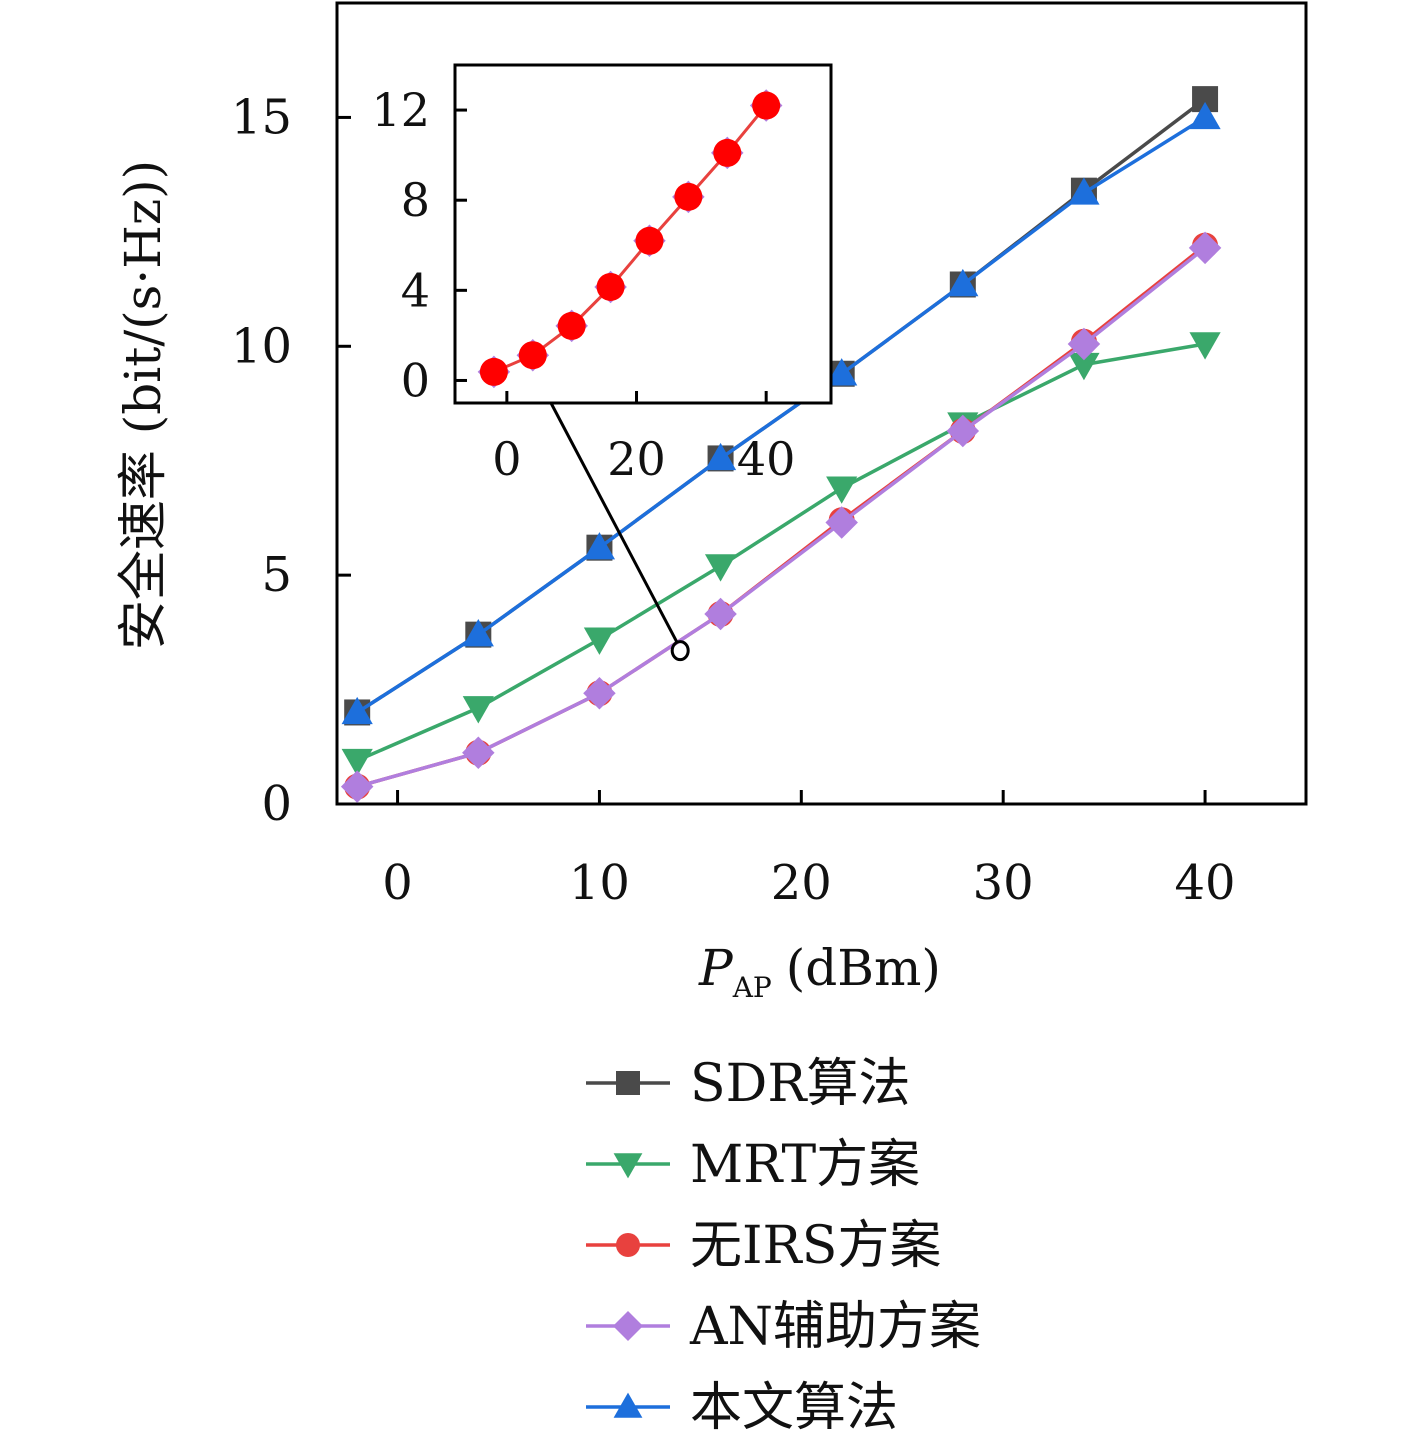 The image size is (1417, 1437). I want to click on legend-item: 无IRS方案, so click(763, 1246).